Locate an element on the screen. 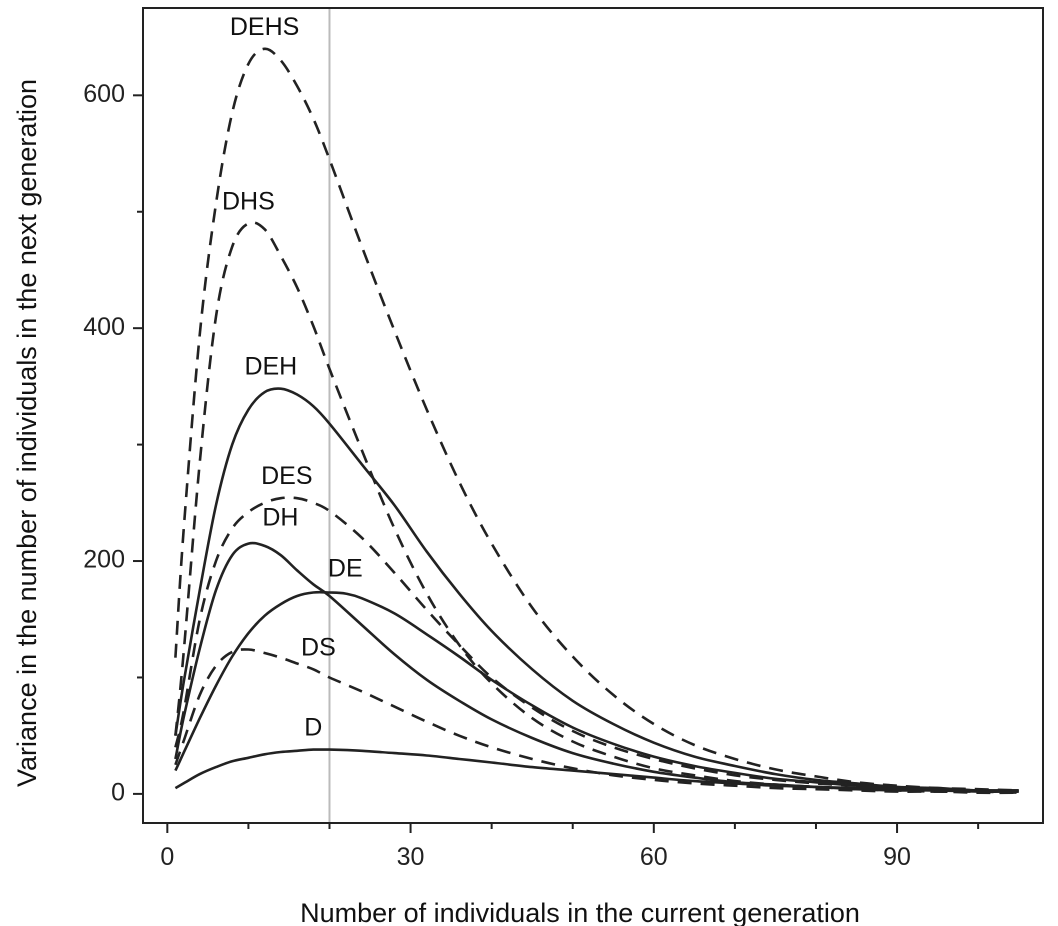 The width and height of the screenshot is (1058, 926). curve-label-de: DE is located at coordinates (345, 568).